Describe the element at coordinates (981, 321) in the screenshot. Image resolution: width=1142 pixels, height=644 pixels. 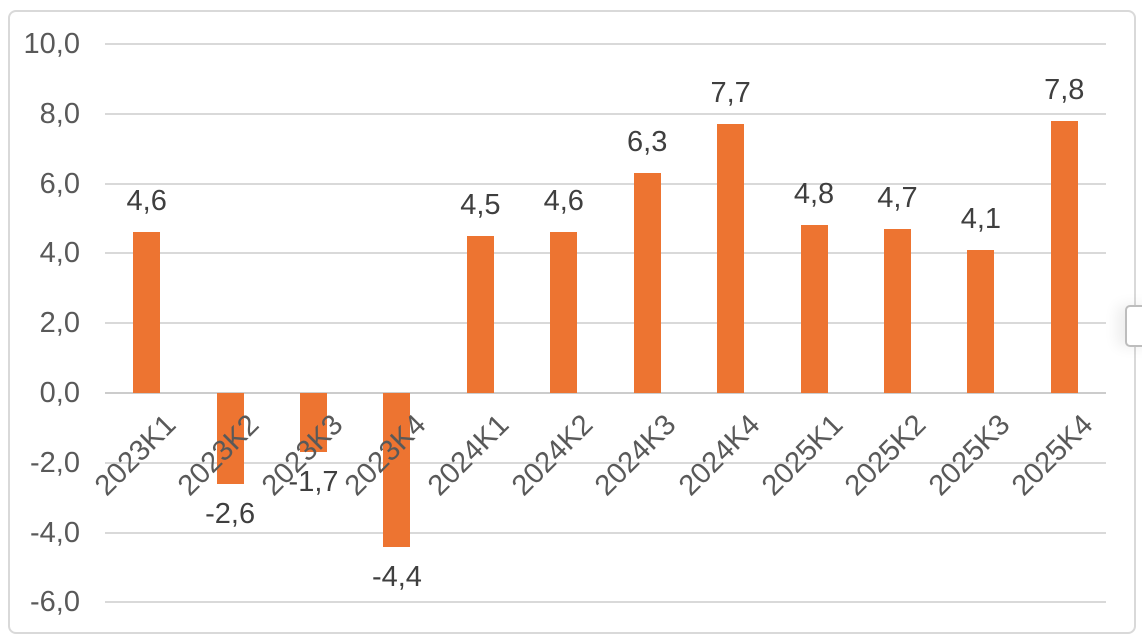
I see `bar-2025K3` at that location.